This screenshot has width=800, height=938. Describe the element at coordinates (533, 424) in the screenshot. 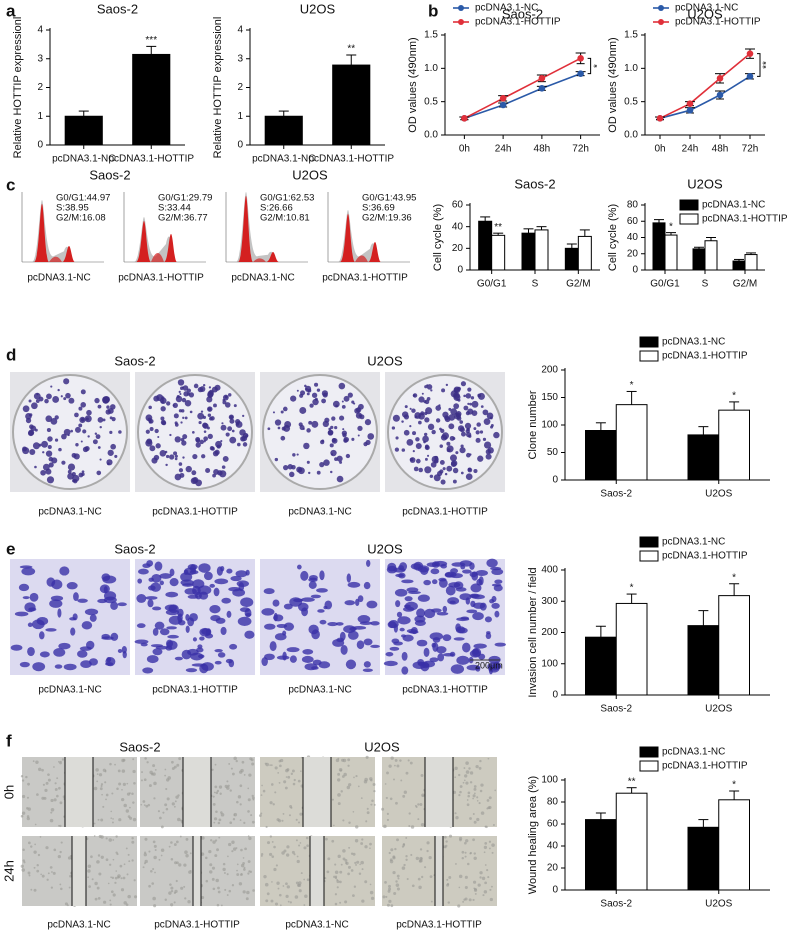

I see `y-axis-label: Clone number` at that location.